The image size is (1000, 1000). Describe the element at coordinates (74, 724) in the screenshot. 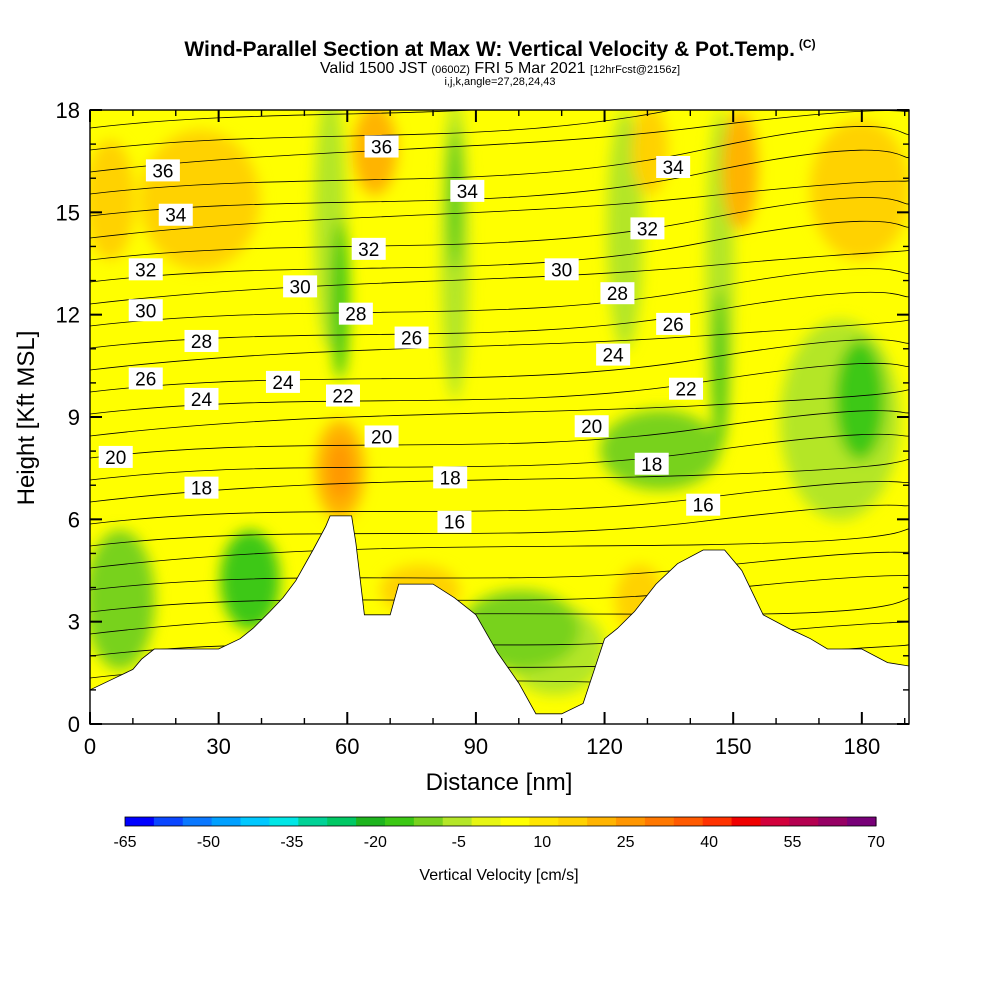

I see `y-tick-label: 0` at that location.